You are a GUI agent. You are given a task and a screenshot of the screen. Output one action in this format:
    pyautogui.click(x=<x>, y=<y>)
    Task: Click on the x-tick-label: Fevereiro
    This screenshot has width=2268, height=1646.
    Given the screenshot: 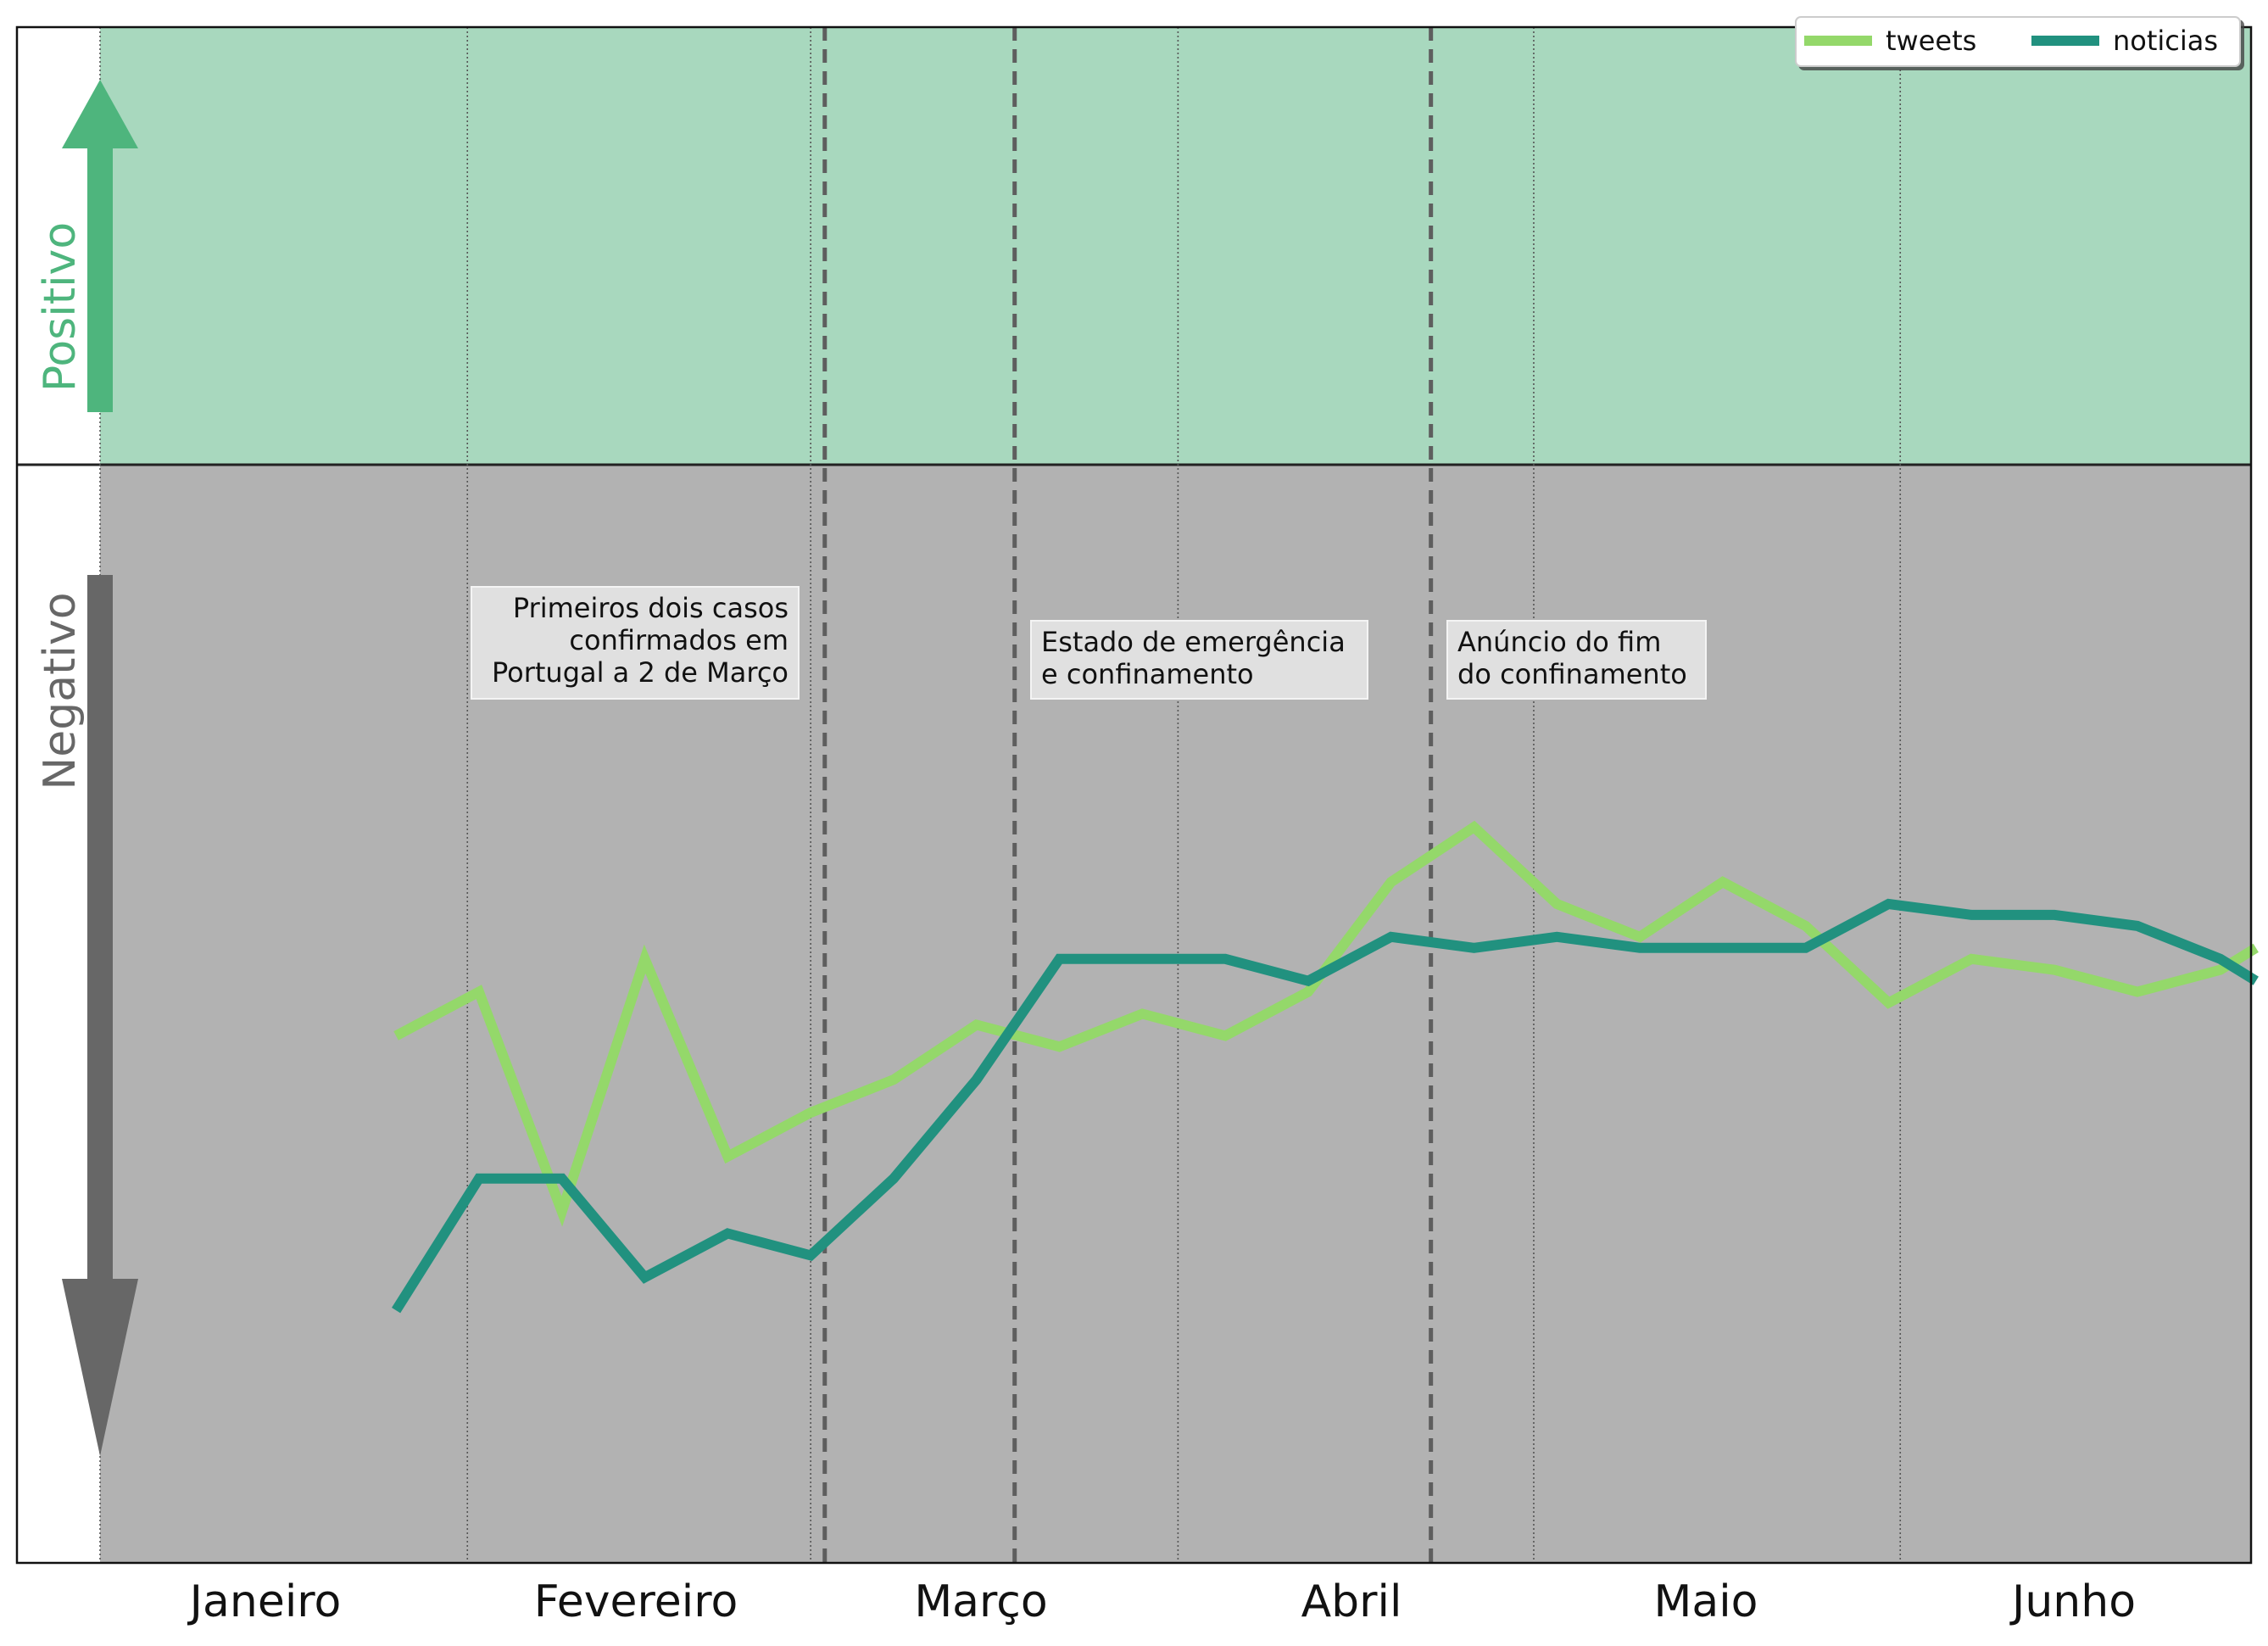 What is the action you would take?
    pyautogui.click(x=636, y=1601)
    